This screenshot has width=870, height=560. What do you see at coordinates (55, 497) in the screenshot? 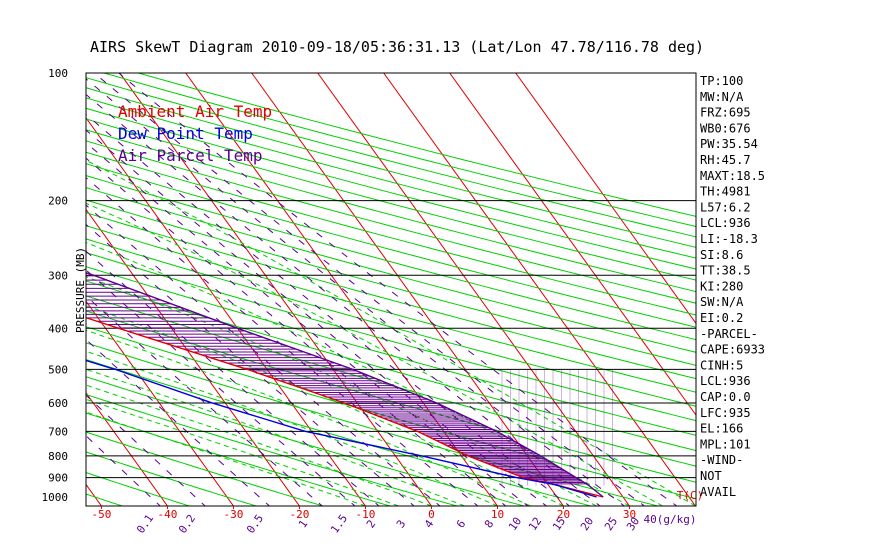
I see `pressure-tick-label: 1000` at bounding box center [55, 497].